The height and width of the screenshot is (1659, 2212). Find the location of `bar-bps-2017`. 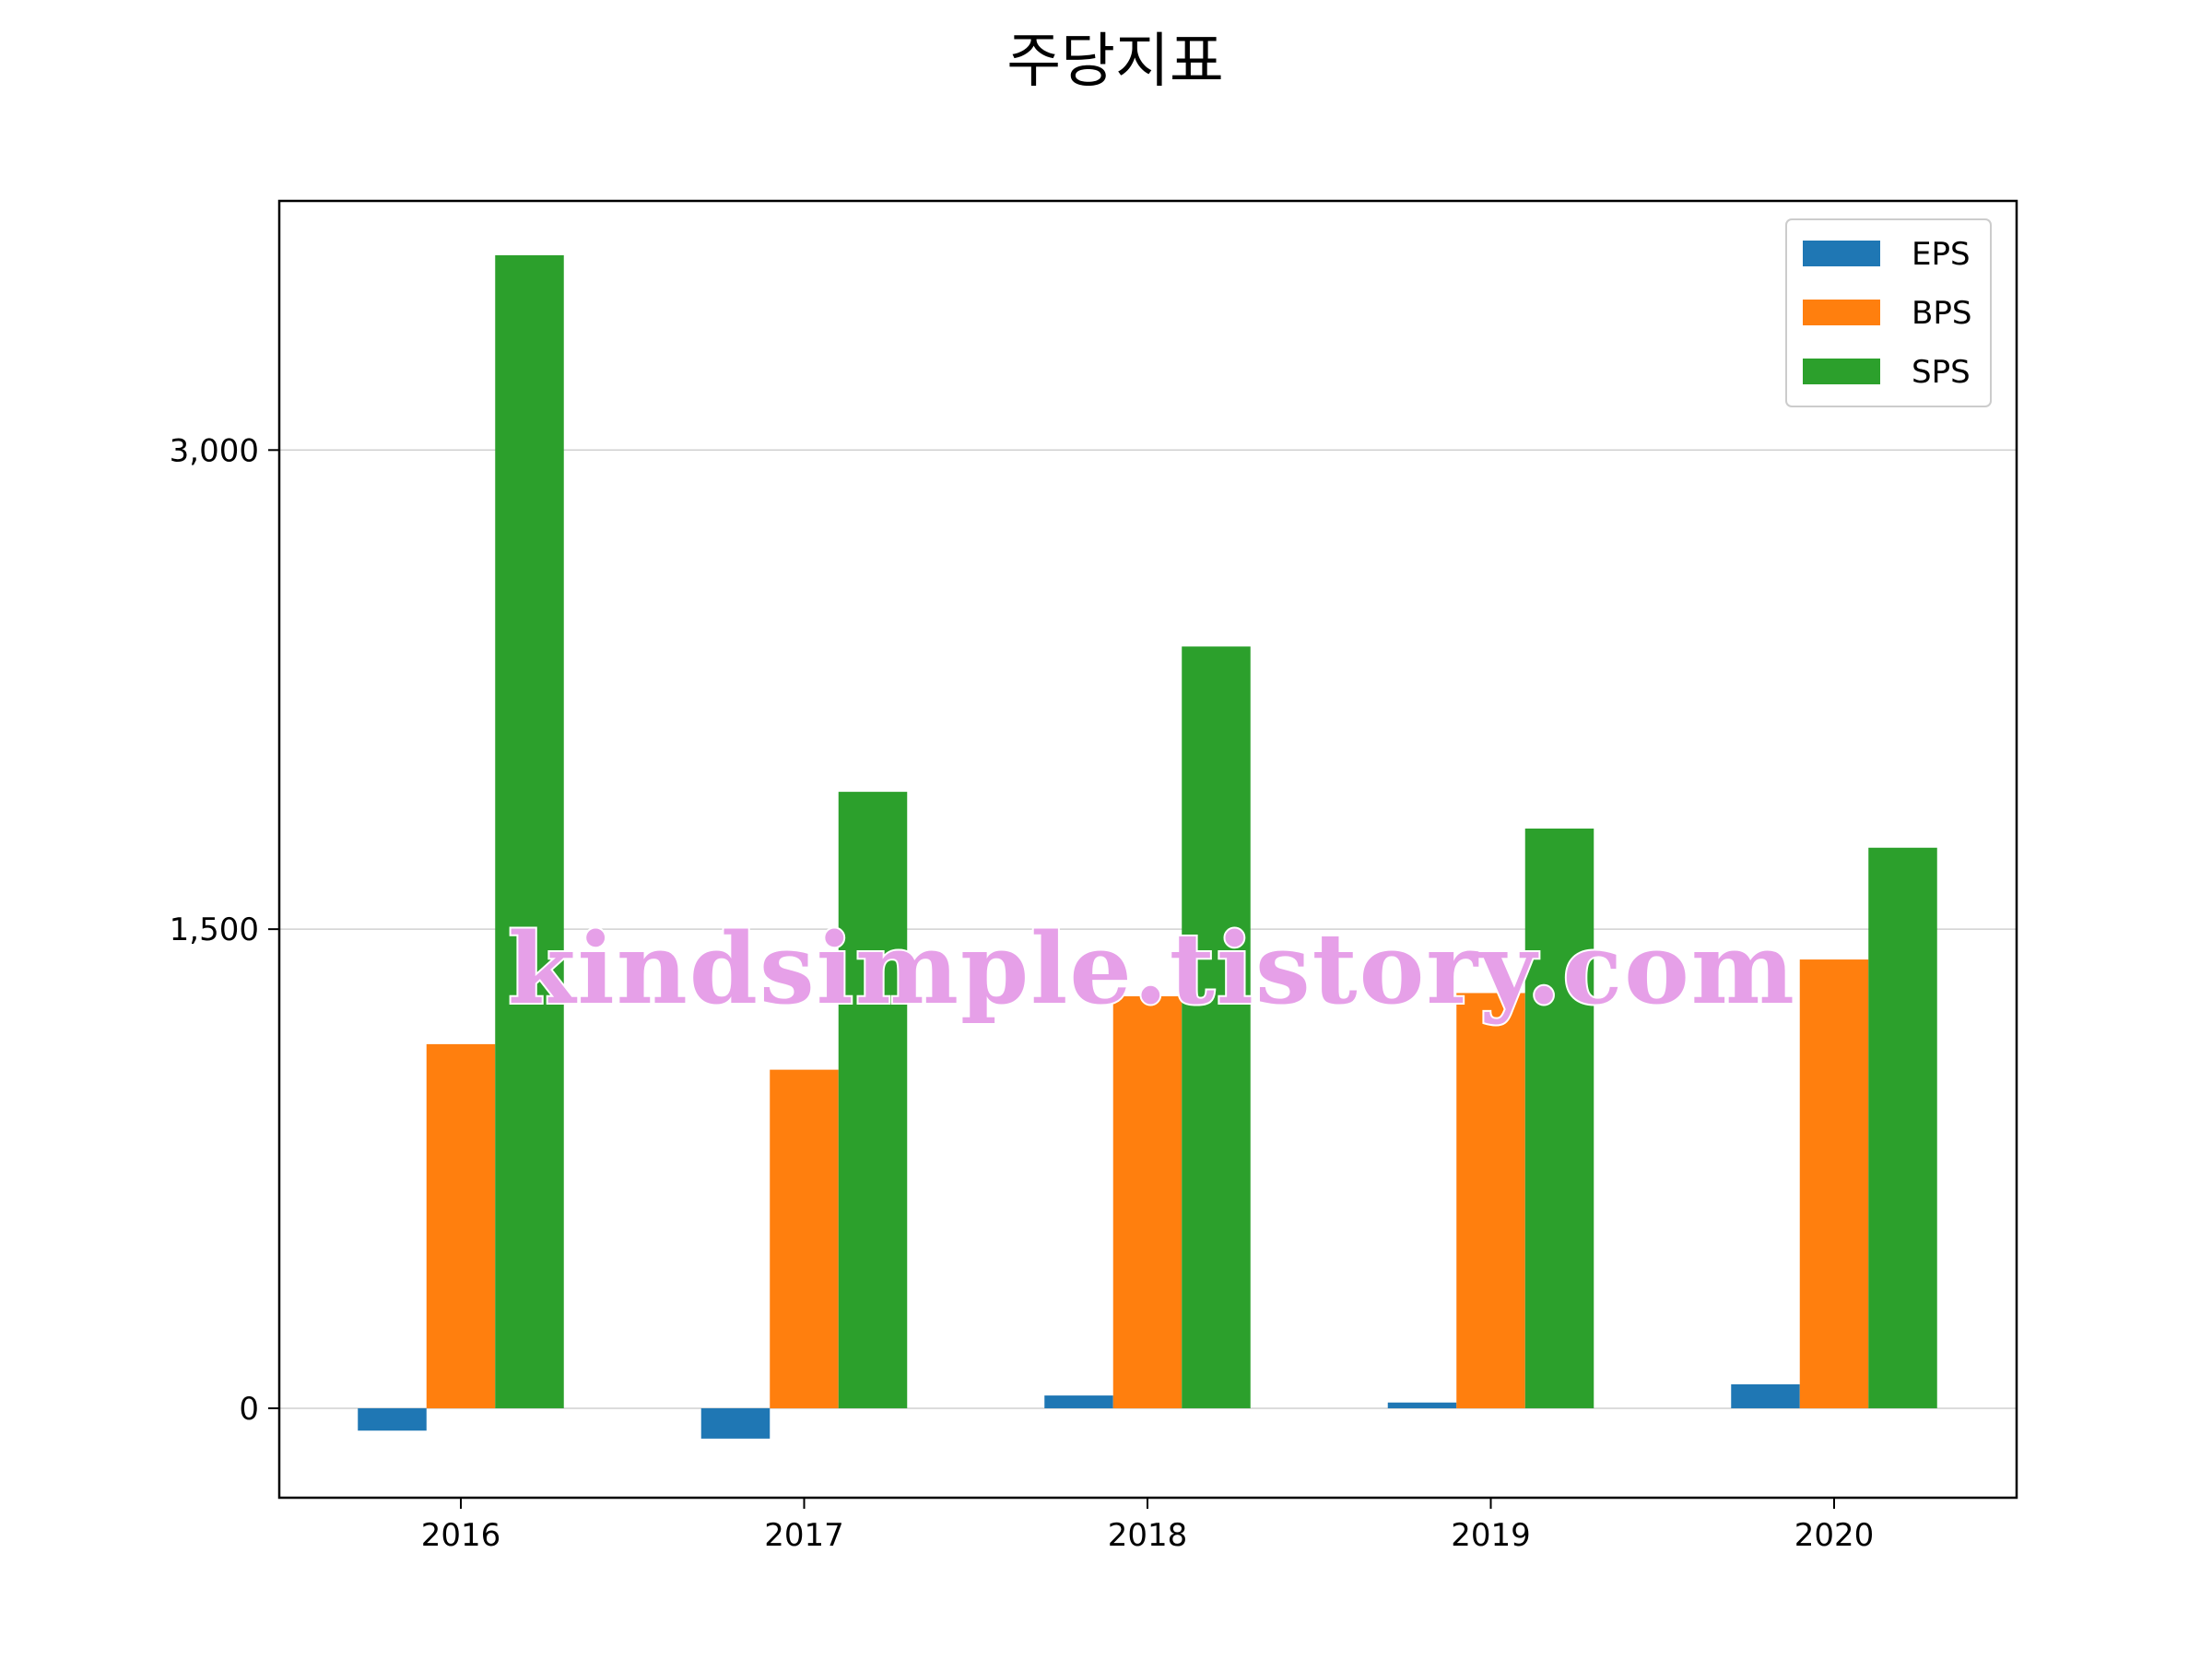

bar-bps-2017 is located at coordinates (804, 1238).